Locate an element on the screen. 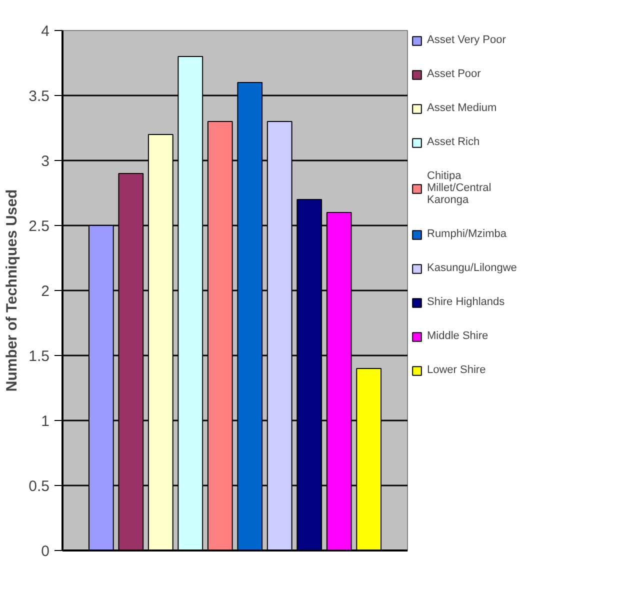  y-tick-label: 3.5 is located at coordinates (39, 96).